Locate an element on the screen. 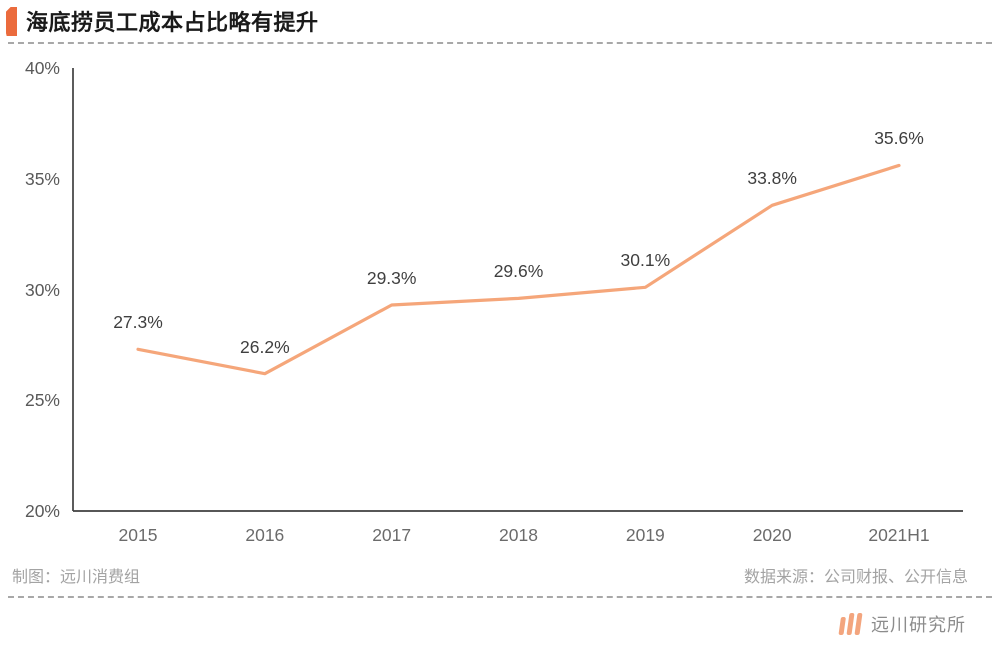  x-tick-label: 2016 is located at coordinates (265, 535).